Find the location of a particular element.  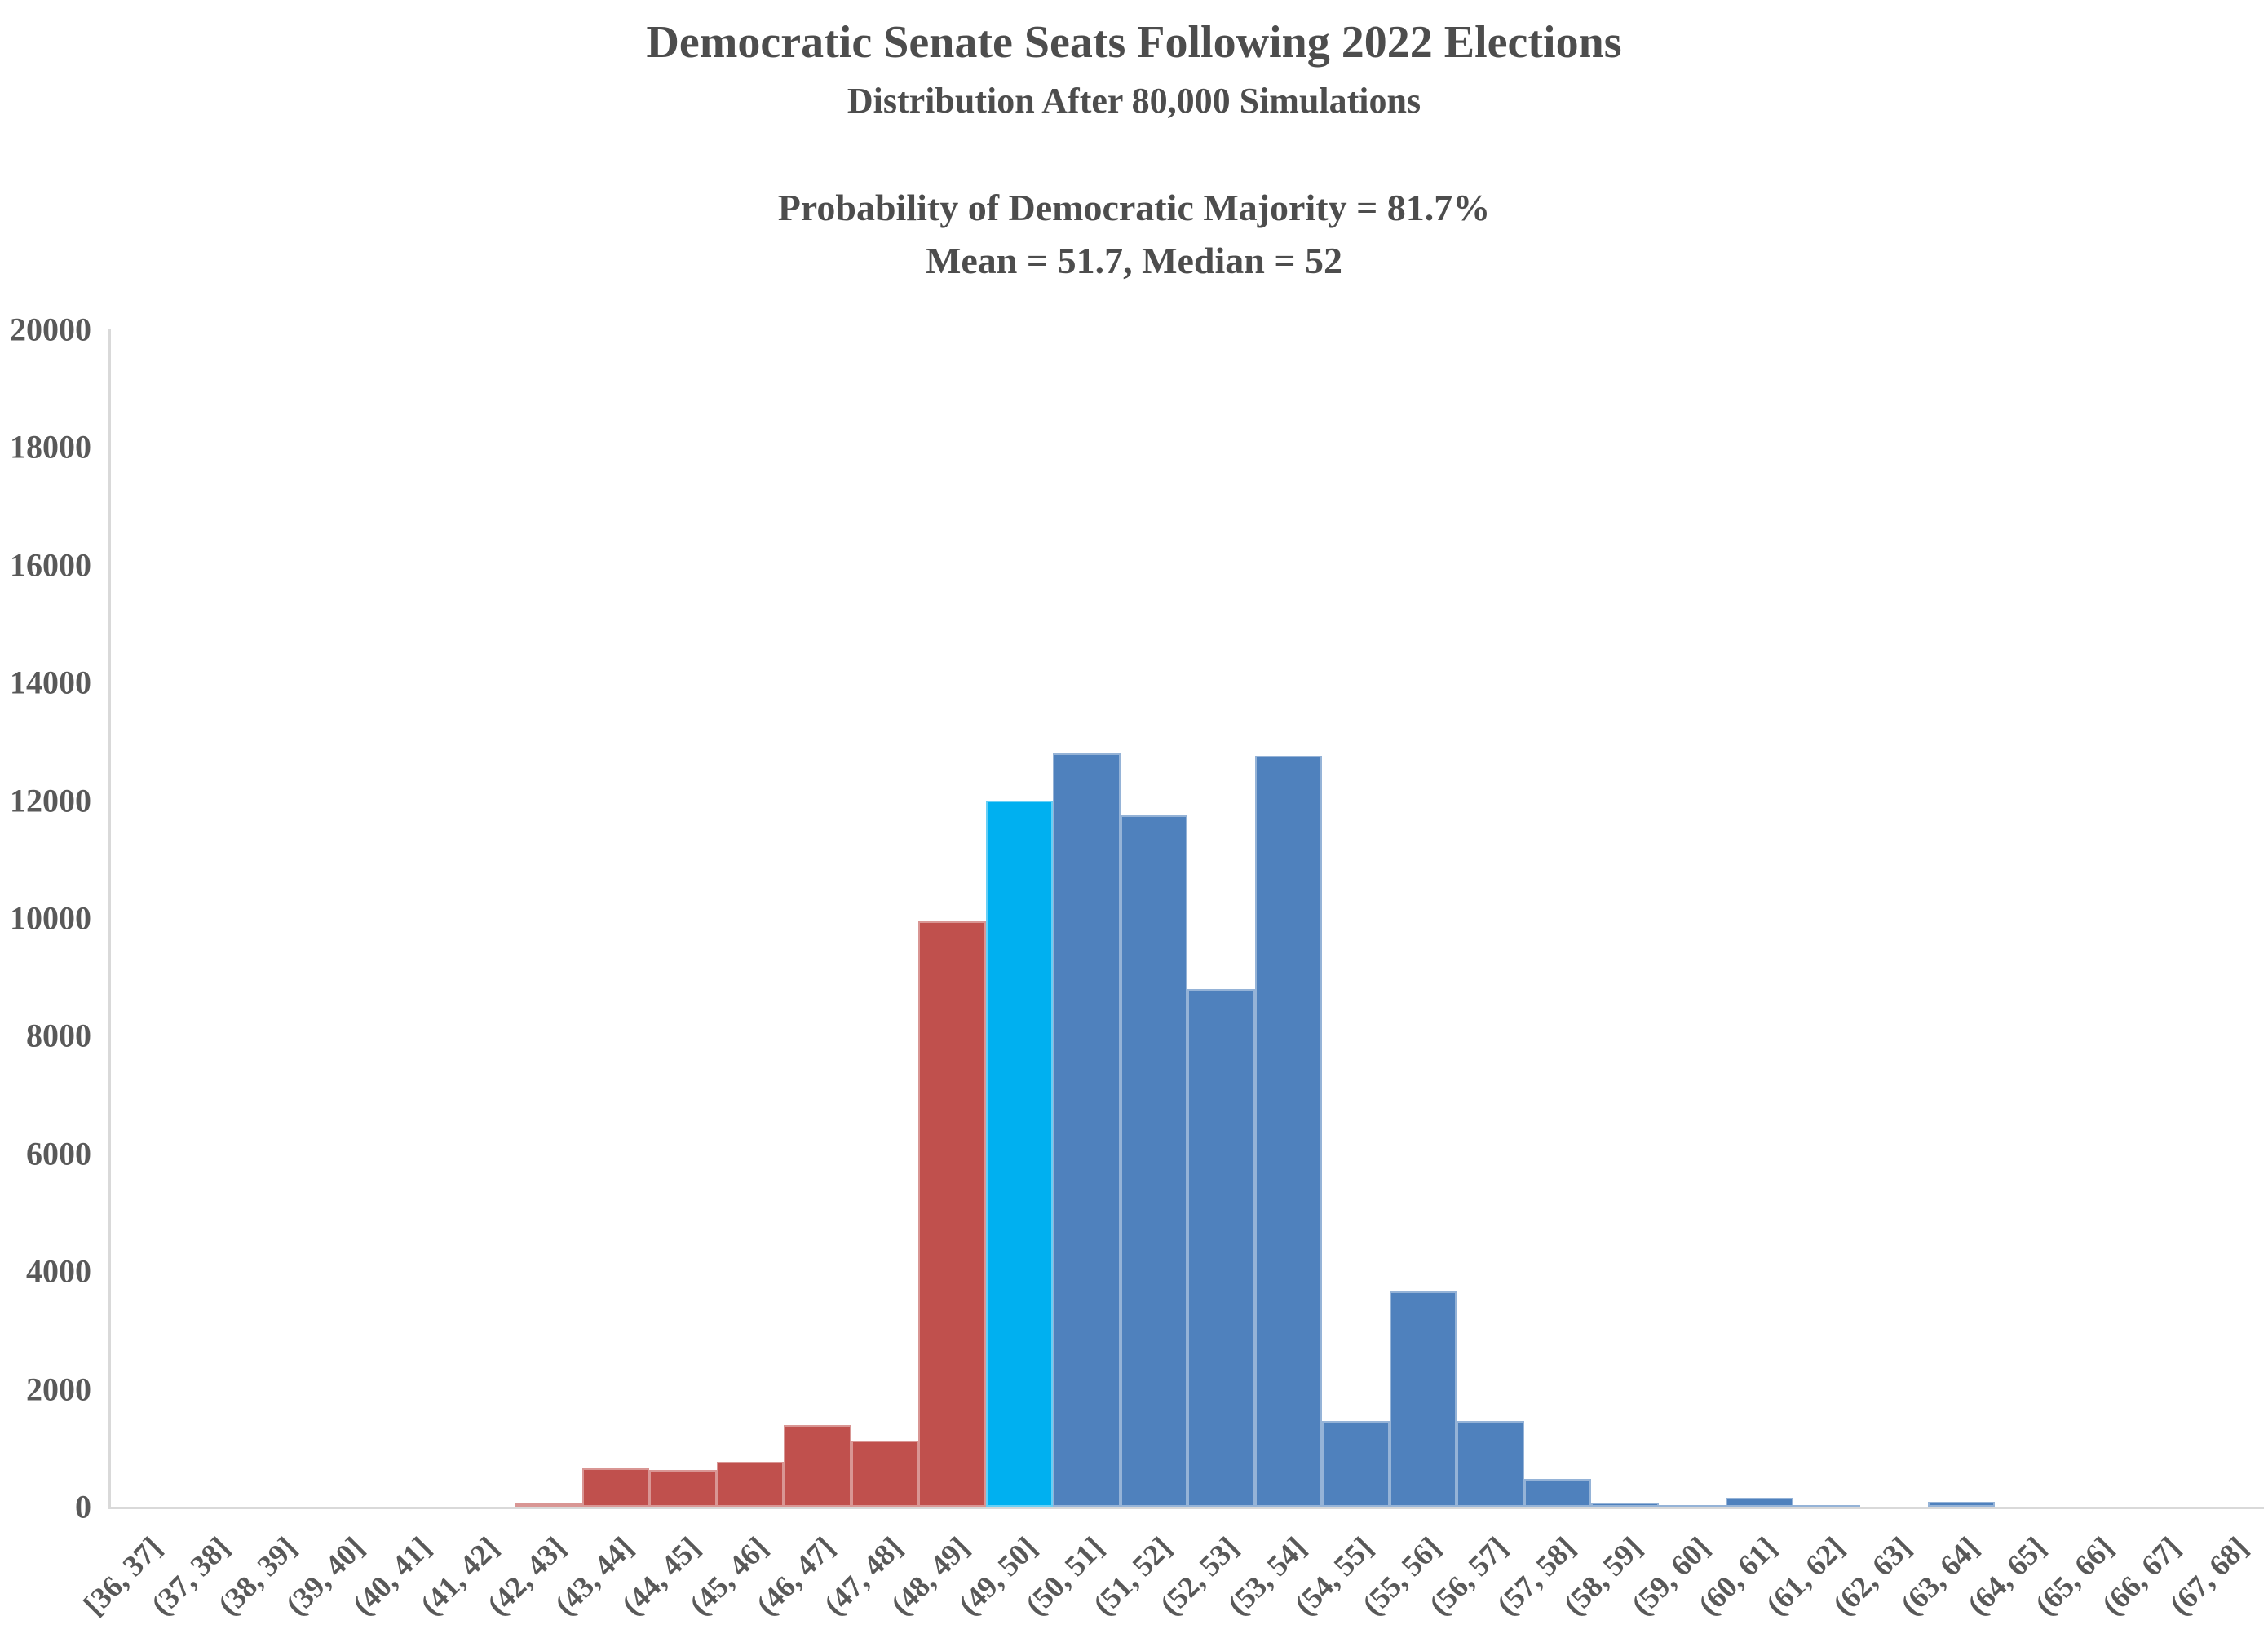

bar-(44, 45] is located at coordinates (683, 1488).